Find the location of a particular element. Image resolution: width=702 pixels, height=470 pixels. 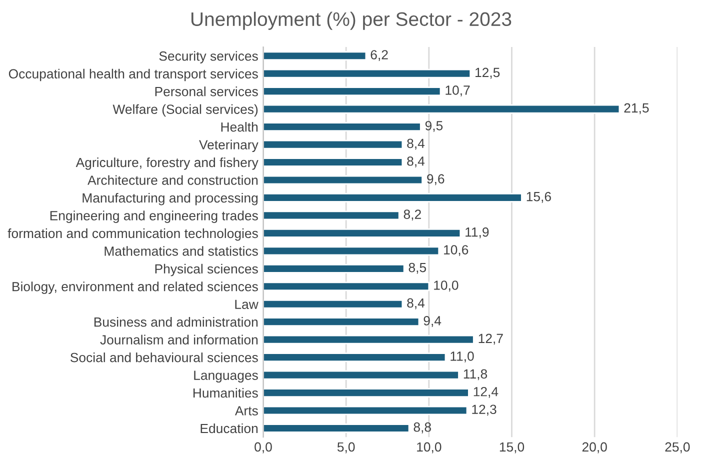

chart-title: Unemployment (%) per Sector - 2023 is located at coordinates (351, 21).